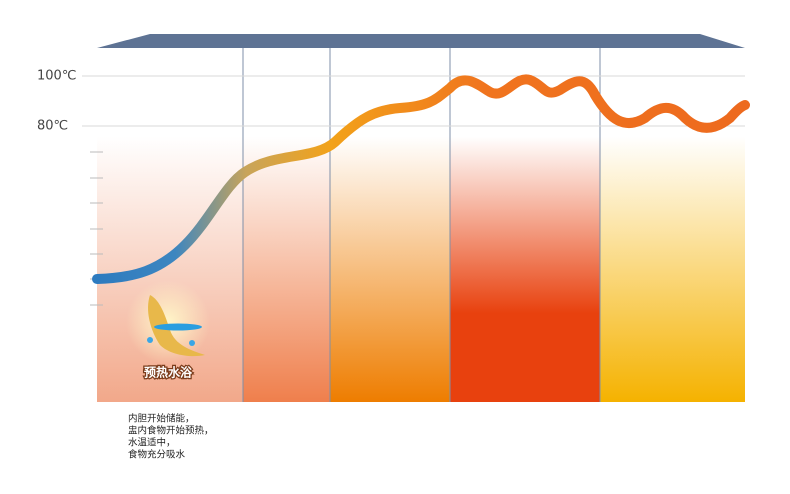  What do you see at coordinates (161, 419) in the screenshot?
I see `caption-line: 内胆开始储能，` at bounding box center [161, 419].